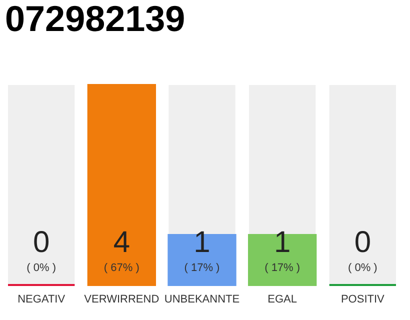 This screenshot has width=410, height=320. What do you see at coordinates (42, 300) in the screenshot?
I see `x-tick-label: NEGATIV` at bounding box center [42, 300].